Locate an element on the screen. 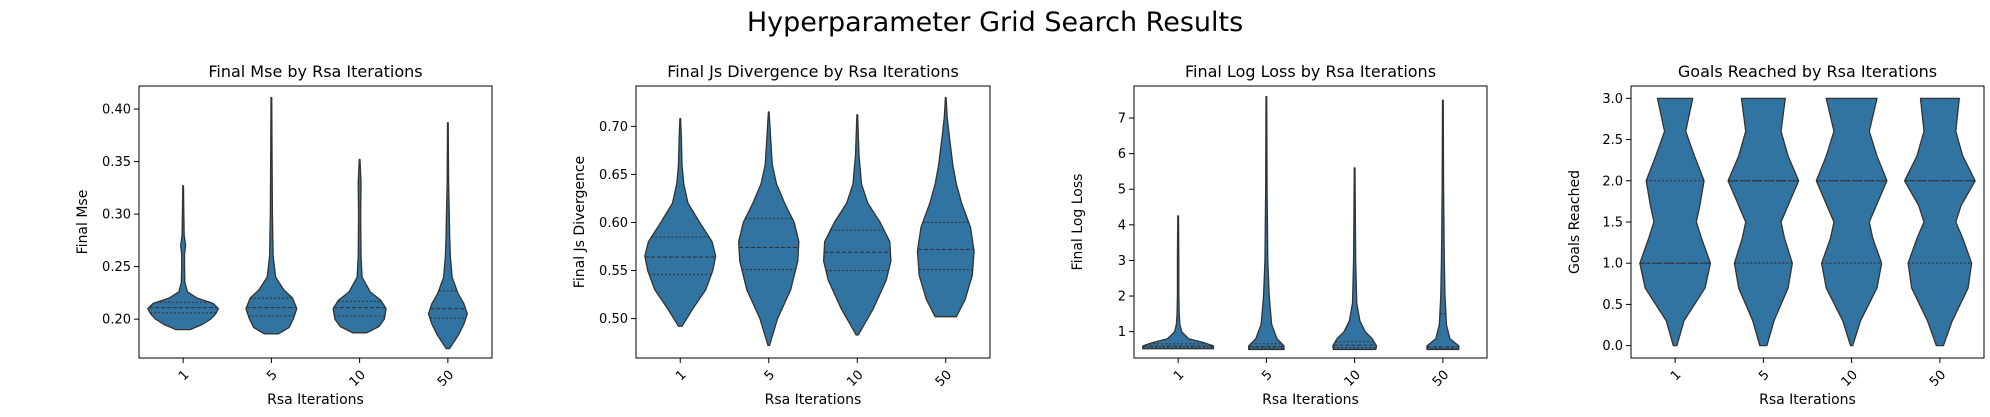  chart-title: Final Js Divergence by Rsa Iterations is located at coordinates (813, 71).